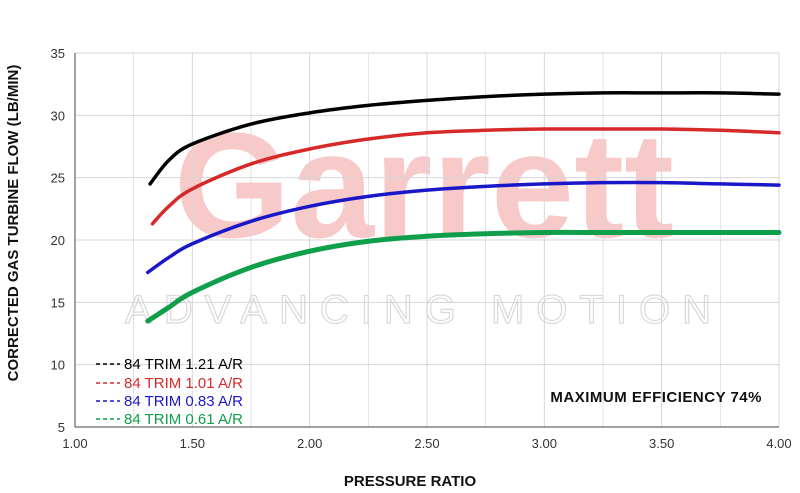 This screenshot has width=800, height=493. What do you see at coordinates (544, 443) in the screenshot?
I see `x-tick-label: 3.00` at bounding box center [544, 443].